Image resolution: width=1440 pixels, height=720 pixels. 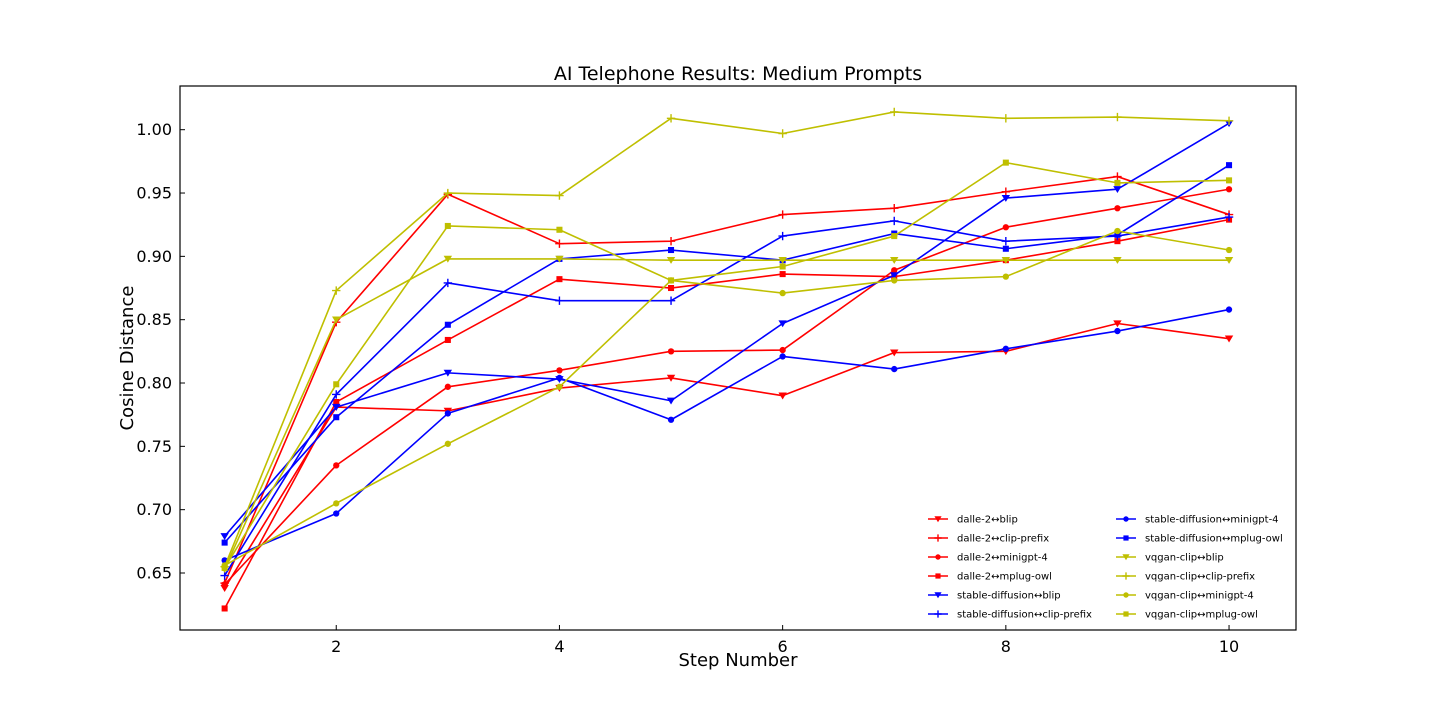 What do you see at coordinates (1009, 596) in the screenshot?
I see `legend-label: stable-diffusion↔blip` at bounding box center [1009, 596].